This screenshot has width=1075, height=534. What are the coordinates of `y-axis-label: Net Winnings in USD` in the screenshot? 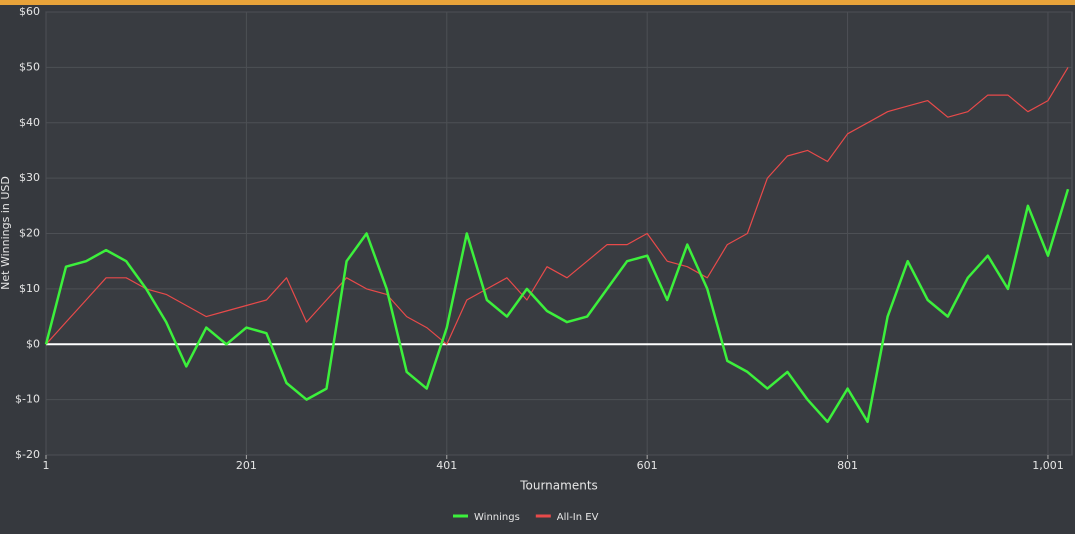 It's located at (6, 233).